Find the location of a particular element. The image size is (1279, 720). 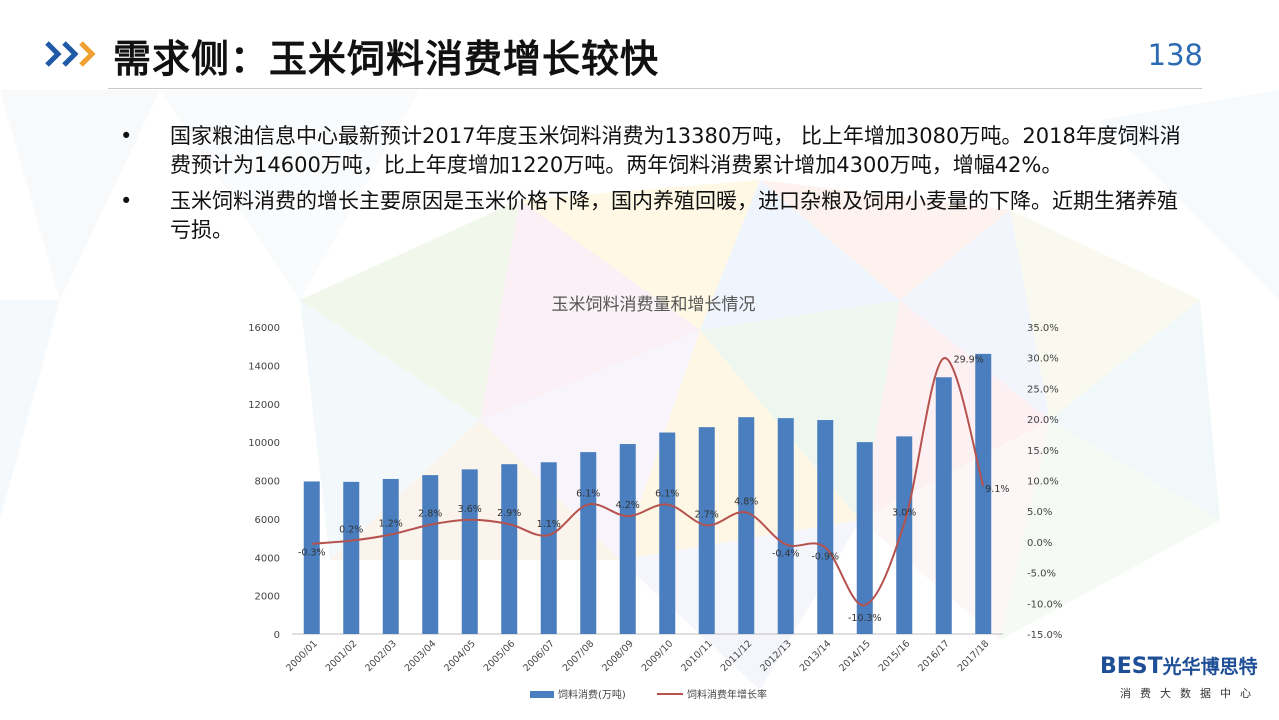

y-left-tick-label: 10000 is located at coordinates (264, 443).